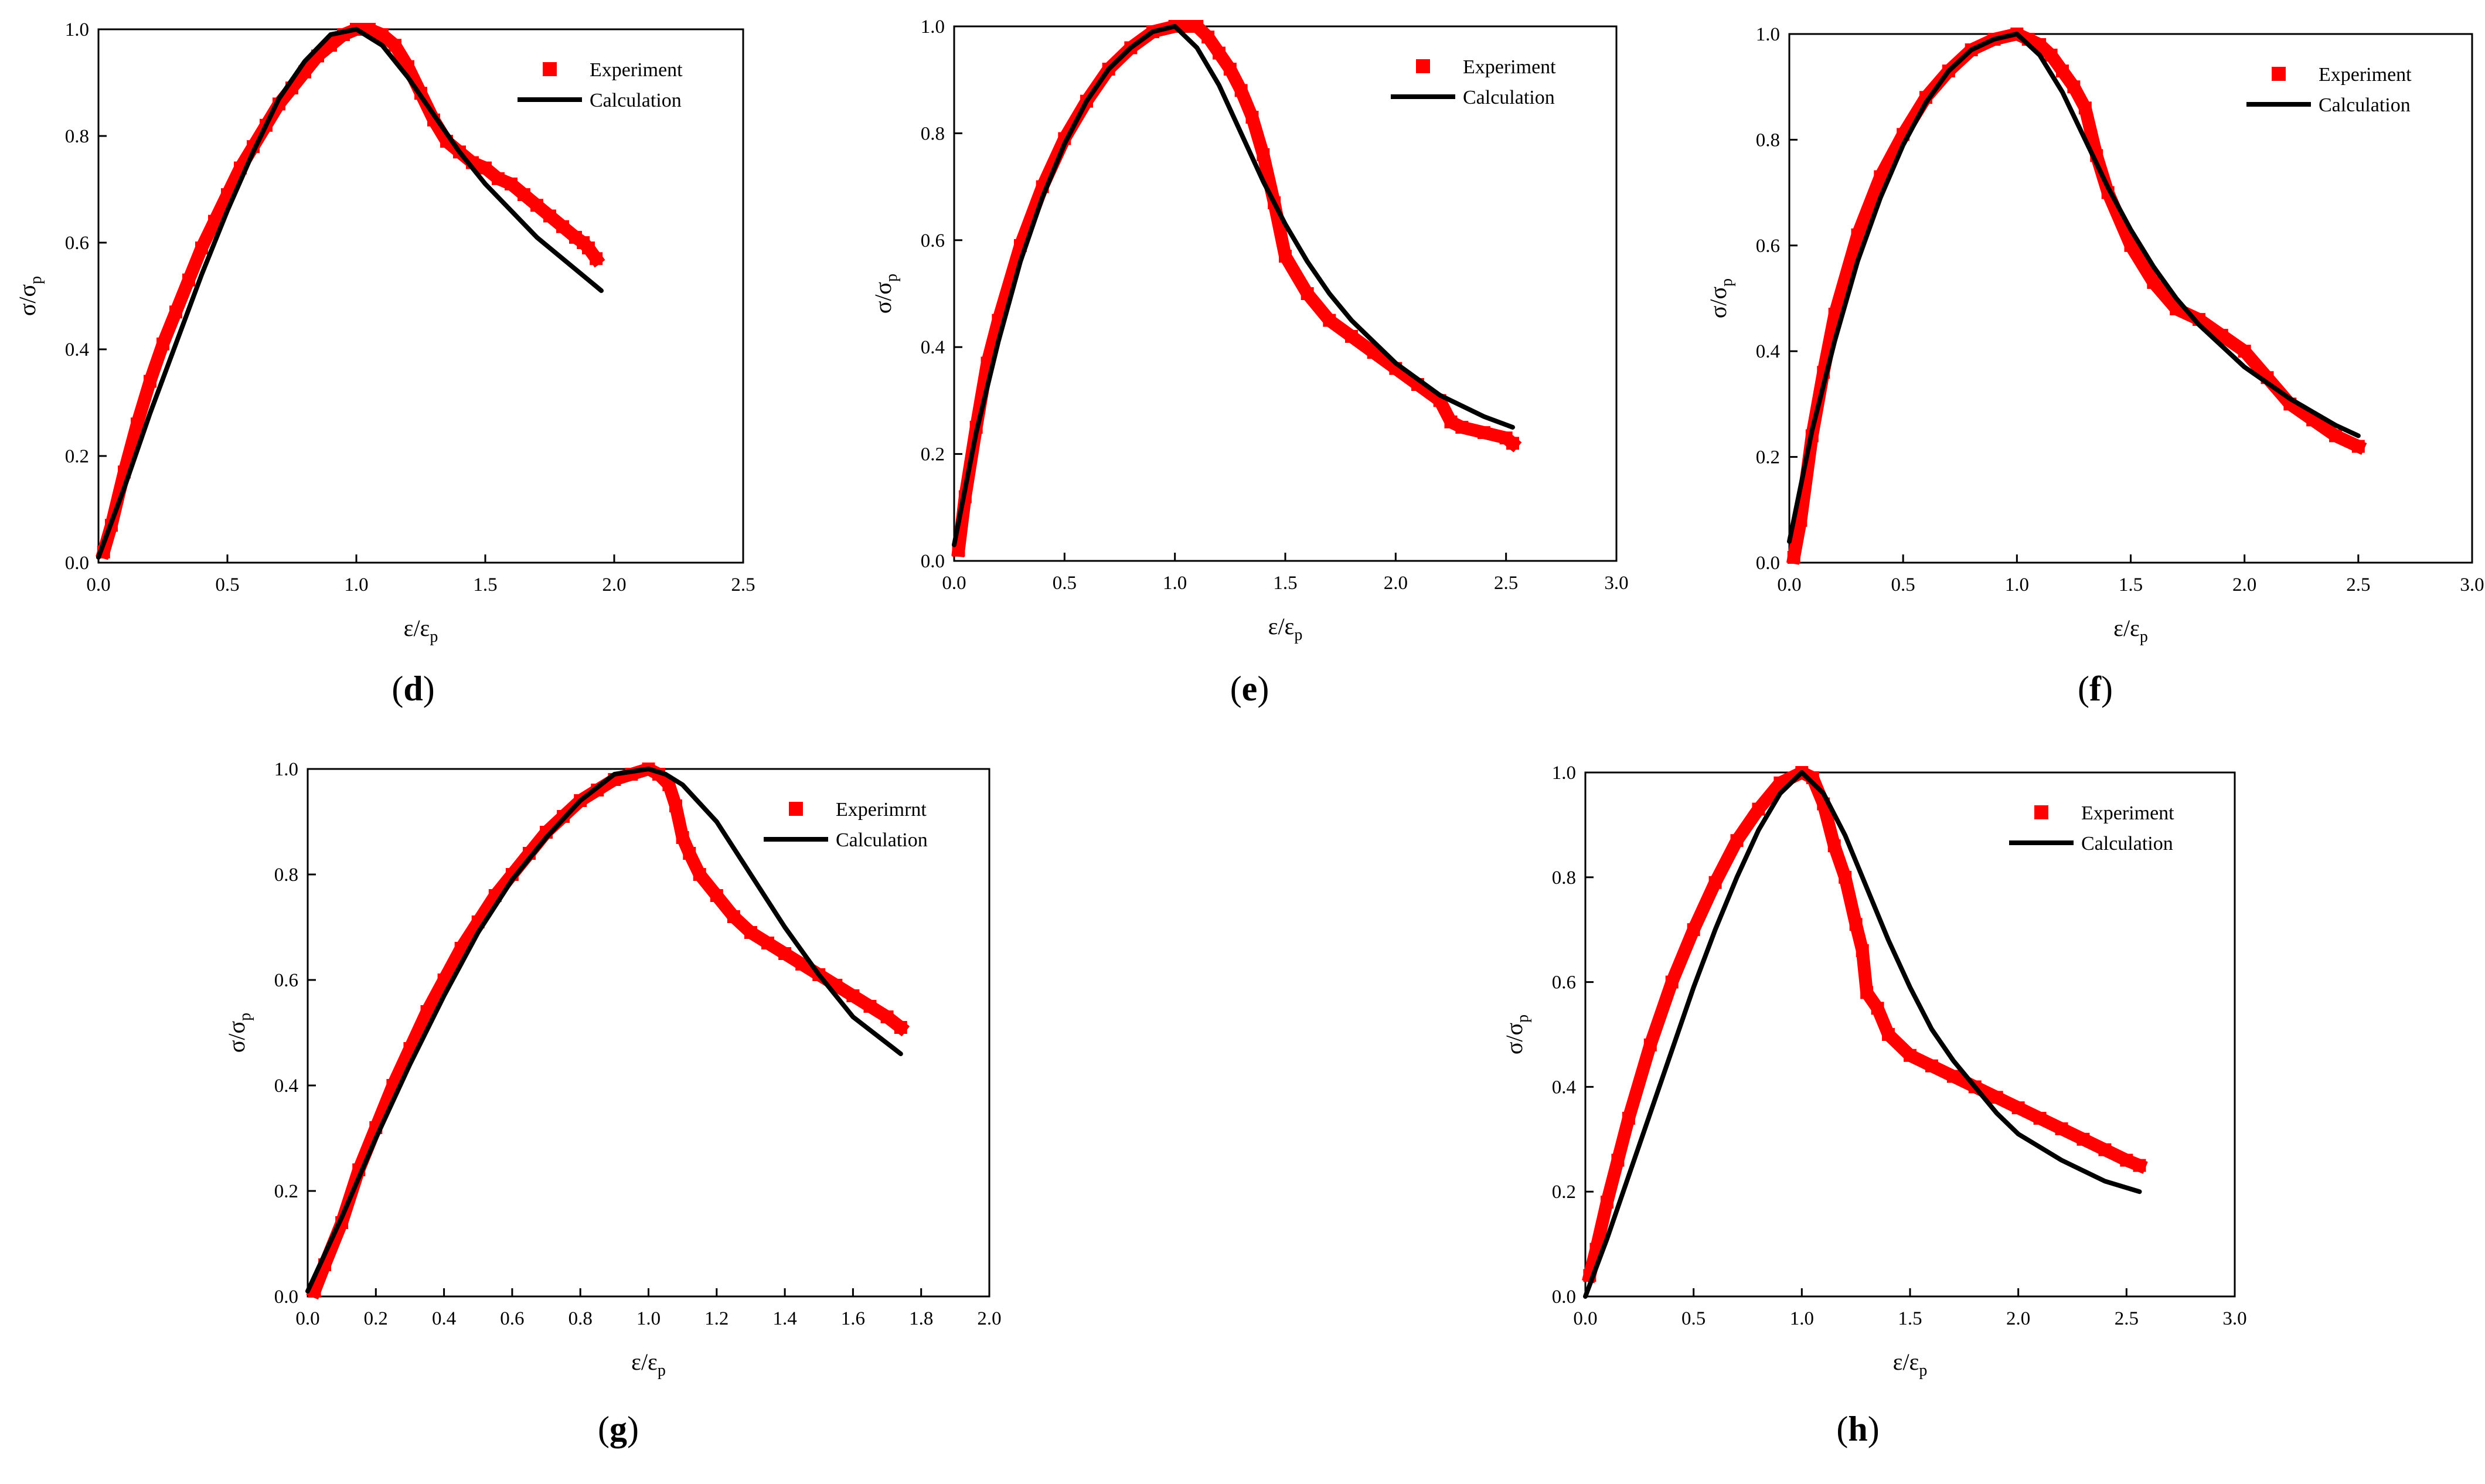  What do you see at coordinates (2358, 584) in the screenshot?
I see `x-tick-label: 2.5` at bounding box center [2358, 584].